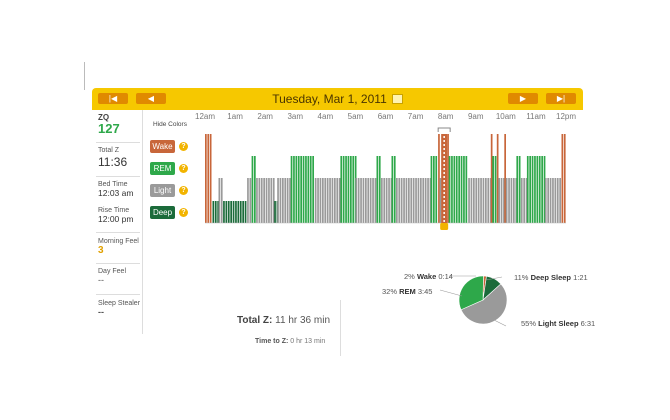 The height and width of the screenshot is (420, 670). What do you see at coordinates (471, 293) in the screenshot?
I see `pie-slice-rem` at bounding box center [471, 293].